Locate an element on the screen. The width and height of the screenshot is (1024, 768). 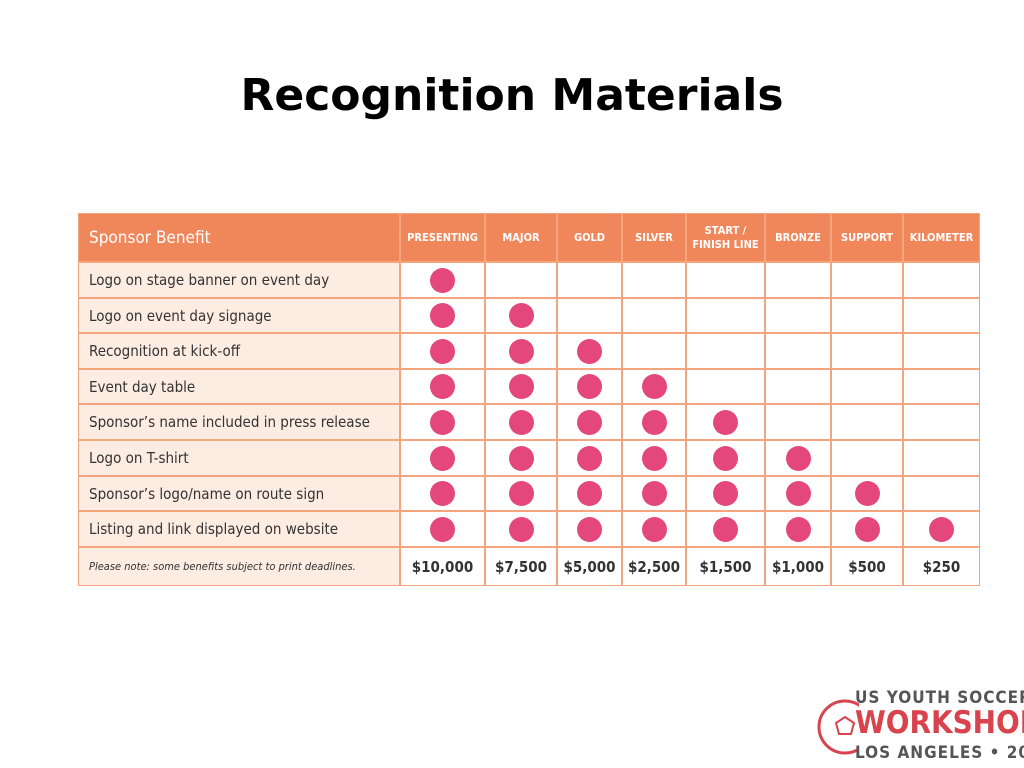
price: $7,500 is located at coordinates (521, 566).